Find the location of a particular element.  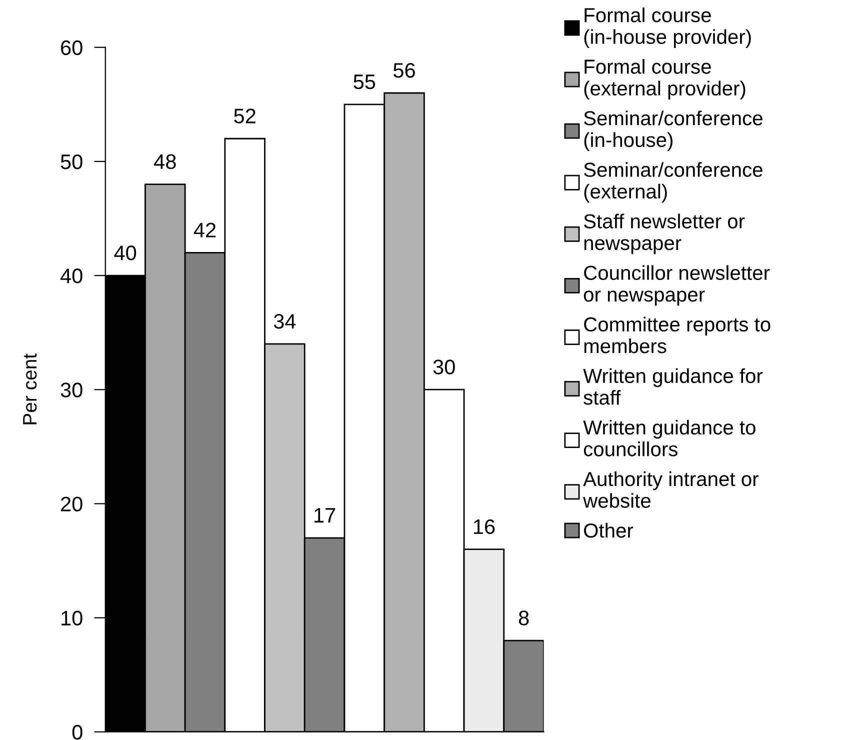

legend-label: Written guidance for staff is located at coordinates (673, 386).